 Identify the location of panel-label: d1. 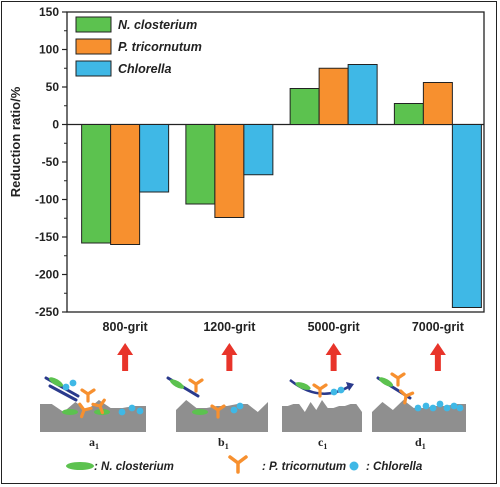
(420, 443).